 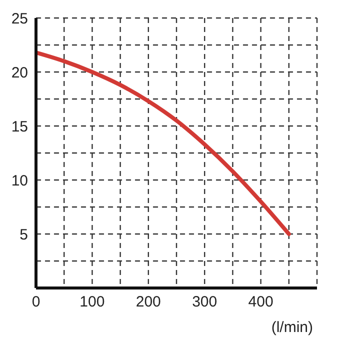 What do you see at coordinates (205, 302) in the screenshot?
I see `x-tick-label: 300` at bounding box center [205, 302].